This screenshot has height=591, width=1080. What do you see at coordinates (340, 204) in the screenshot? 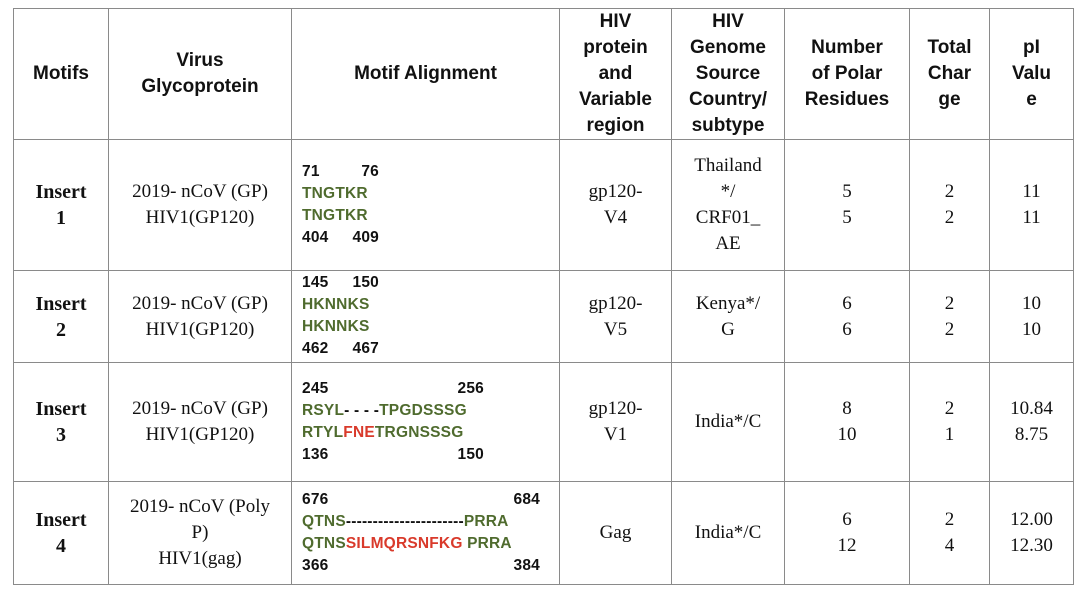
I see `motif-alignment: 71 76 TNGTKR TNGTKR 404 409` at bounding box center [340, 204].